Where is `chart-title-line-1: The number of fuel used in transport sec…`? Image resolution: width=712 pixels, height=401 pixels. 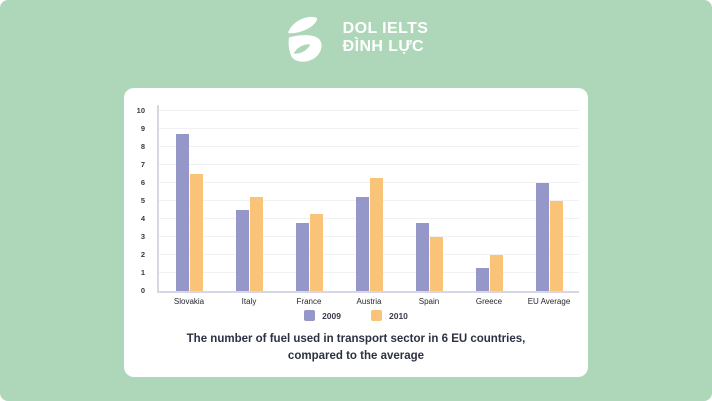
chart-title-line-1: The number of fuel used in transport sec… is located at coordinates (356, 339).